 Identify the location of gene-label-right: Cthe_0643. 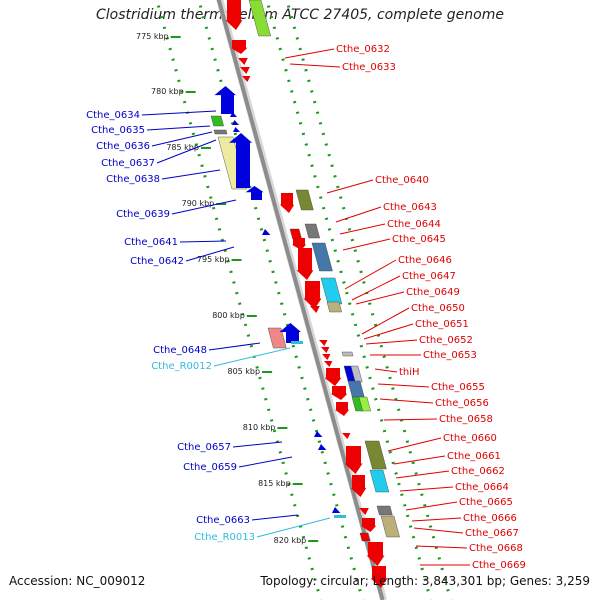
(410, 207).